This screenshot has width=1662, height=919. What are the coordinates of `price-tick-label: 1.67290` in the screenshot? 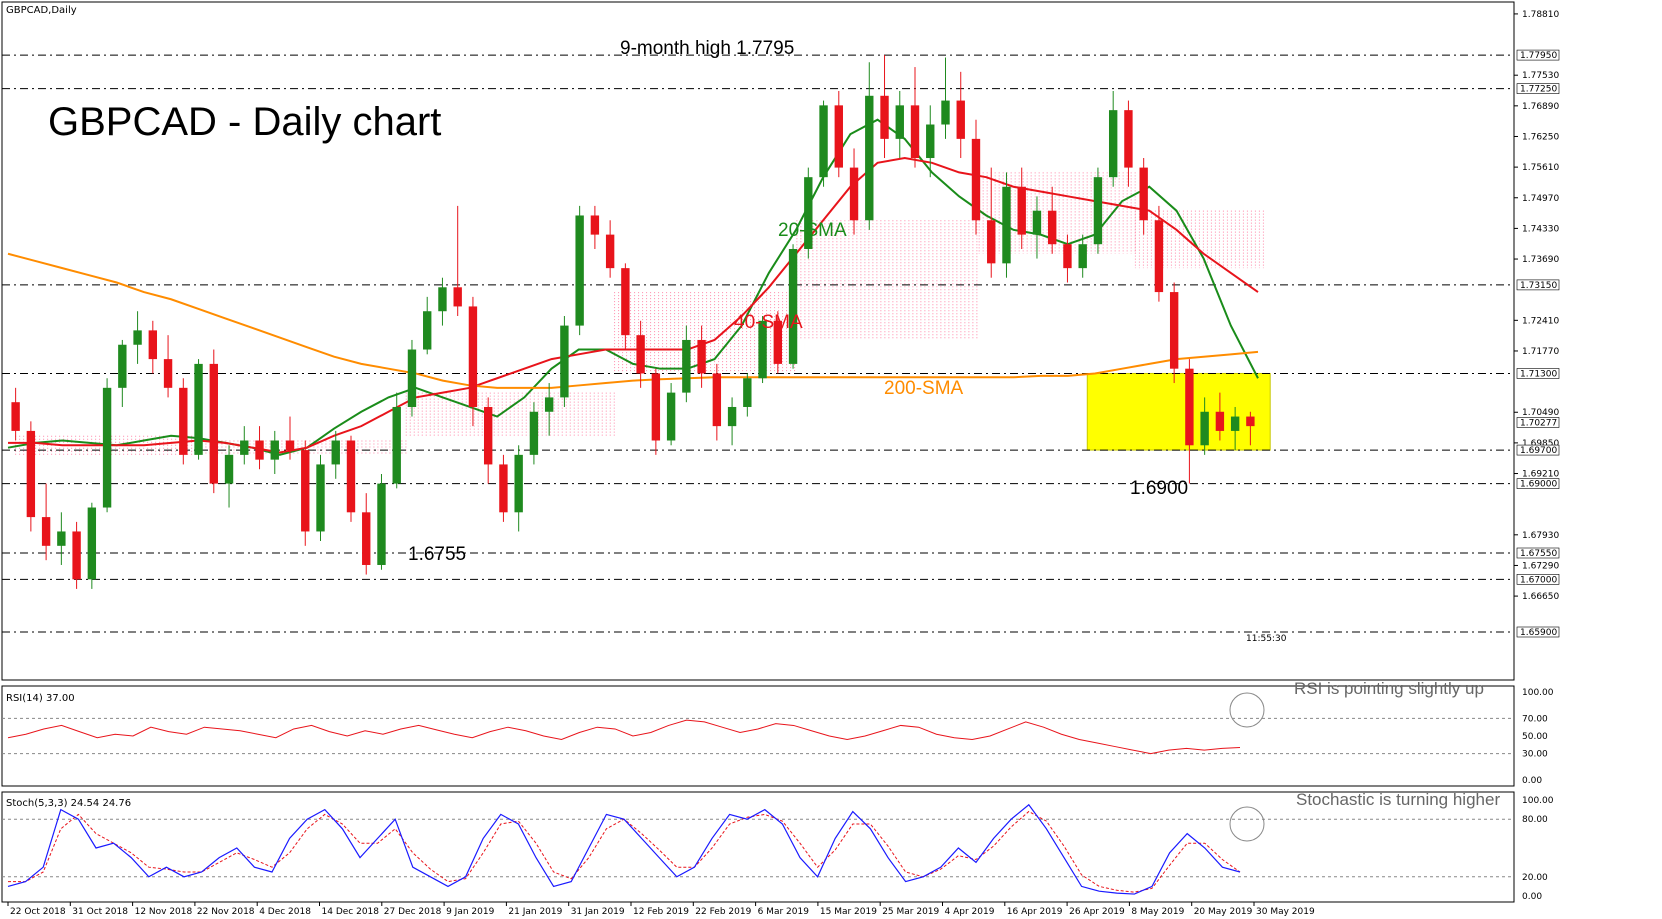 It's located at (1540, 566).